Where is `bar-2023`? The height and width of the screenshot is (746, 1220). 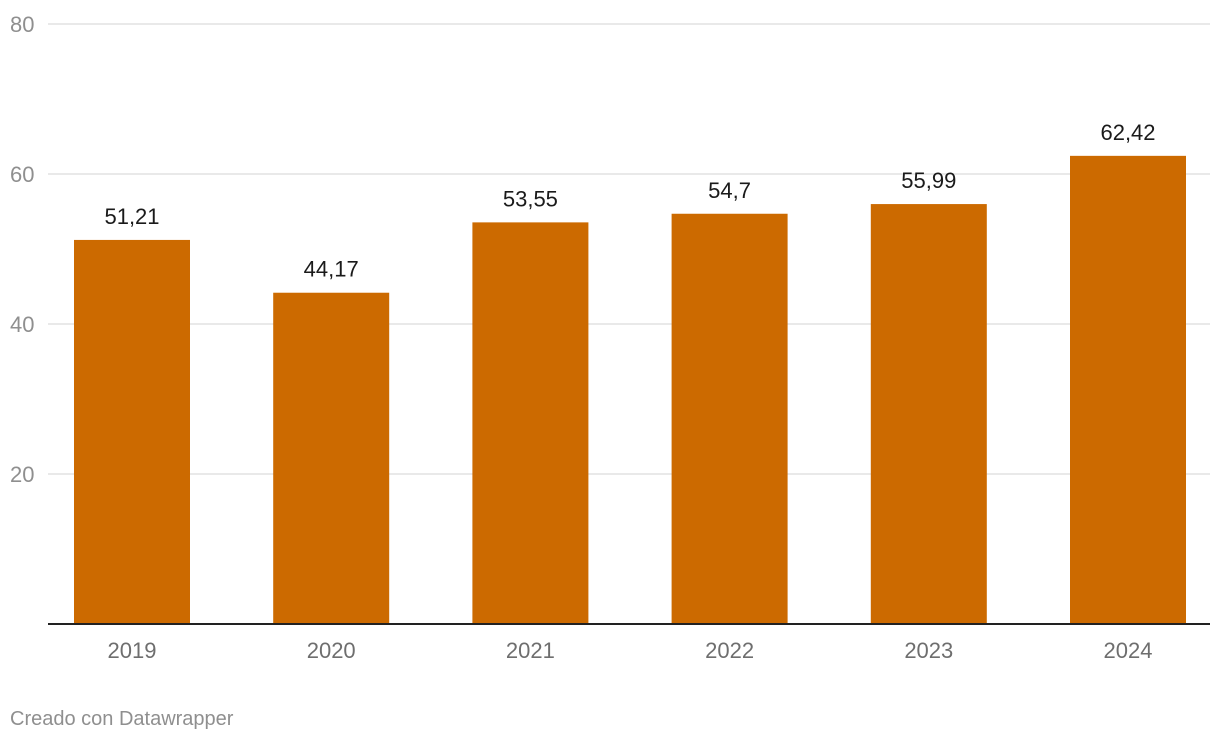 bar-2023 is located at coordinates (928, 414).